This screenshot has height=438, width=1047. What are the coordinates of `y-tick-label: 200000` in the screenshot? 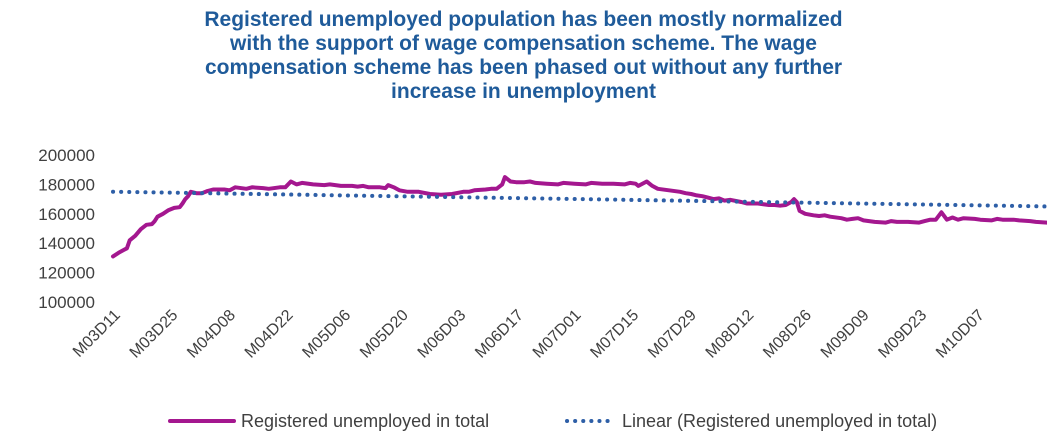 It's located at (66, 155).